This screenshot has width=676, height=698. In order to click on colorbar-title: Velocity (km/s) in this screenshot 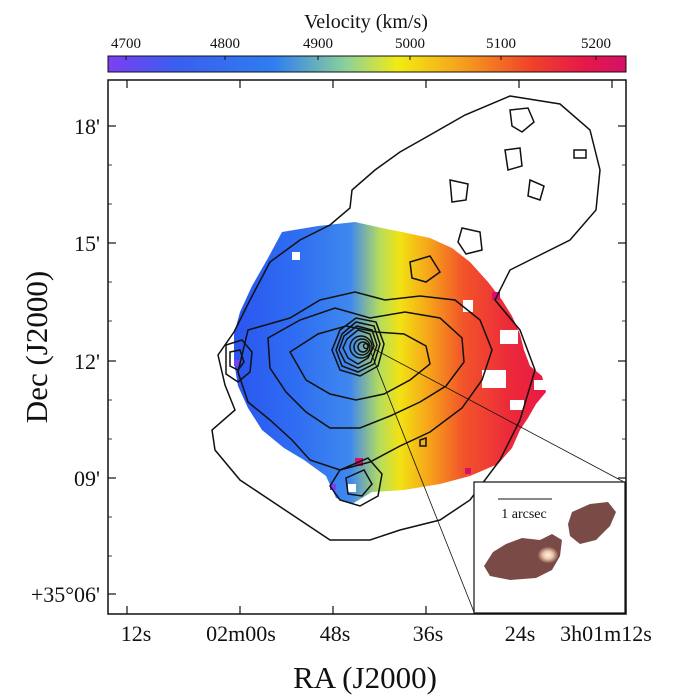, I will do `click(366, 22)`.